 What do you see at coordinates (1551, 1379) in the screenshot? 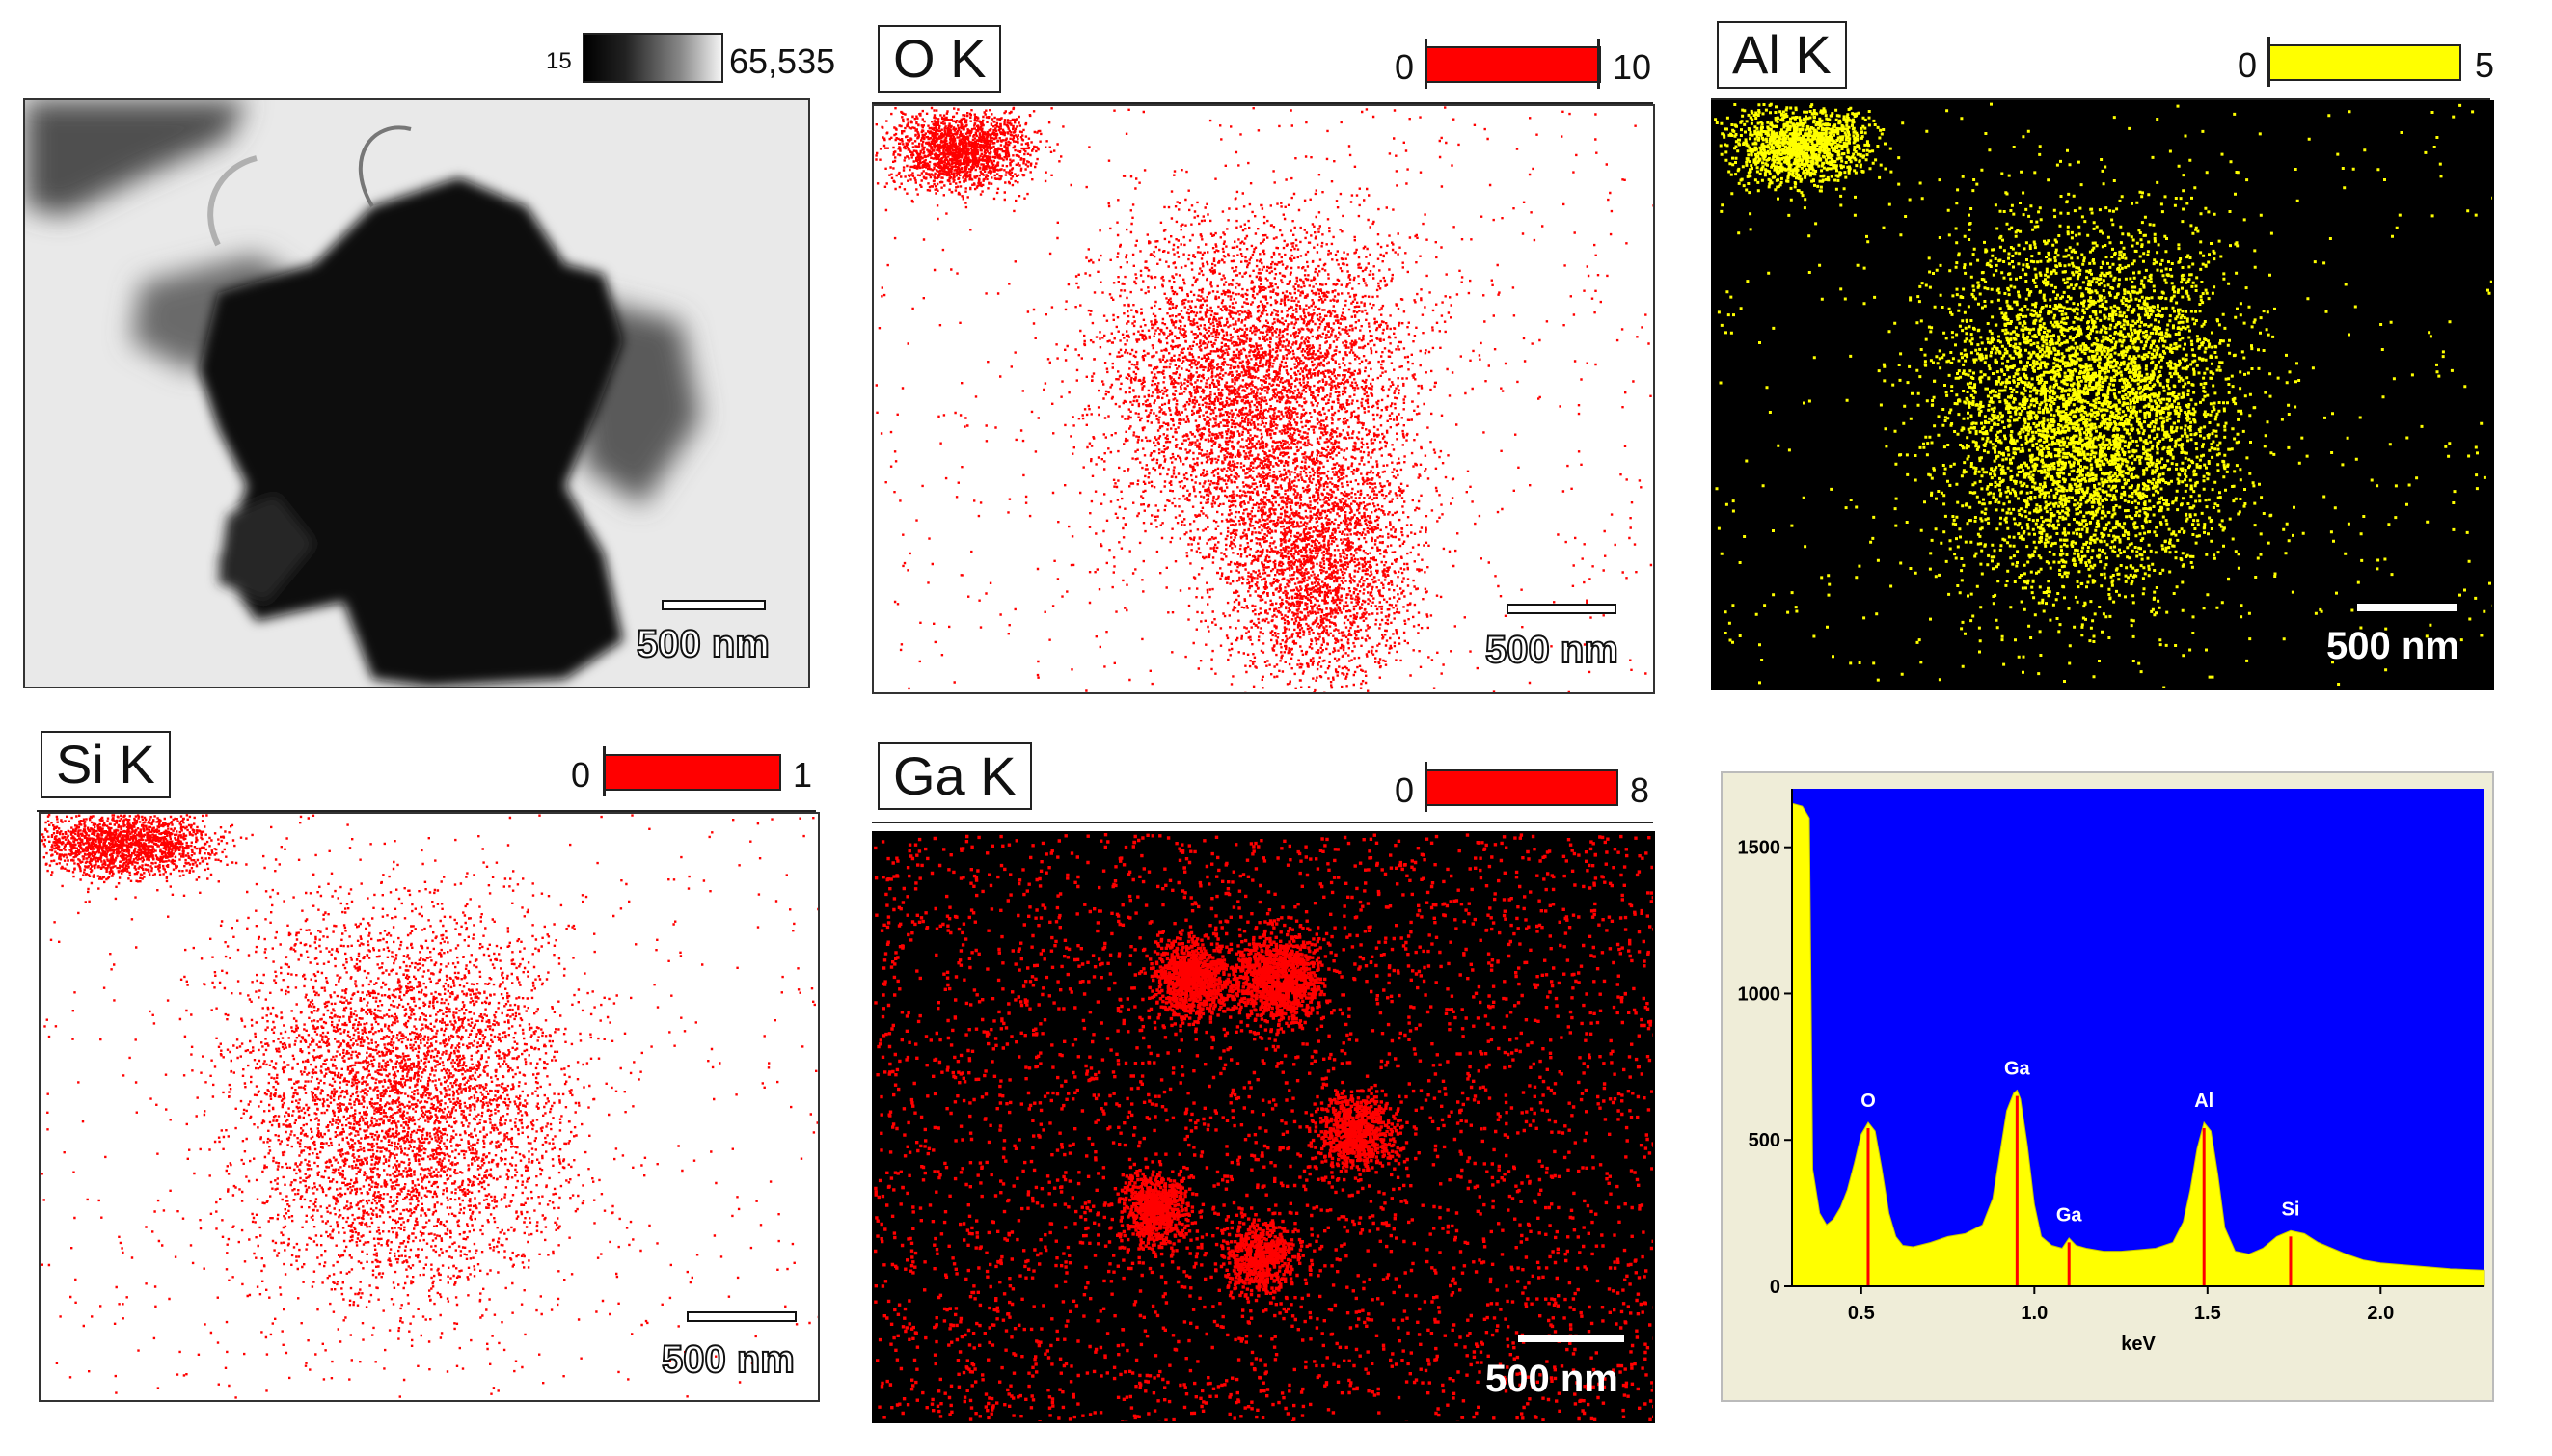
I see `ga-scale-label: 500 nm` at bounding box center [1551, 1379].